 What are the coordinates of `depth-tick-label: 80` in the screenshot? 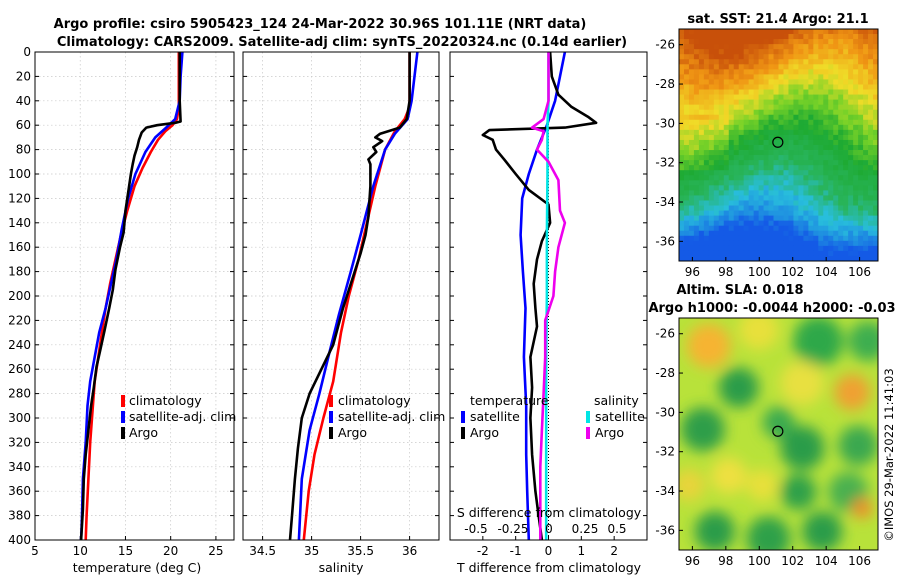 It's located at (23, 150).